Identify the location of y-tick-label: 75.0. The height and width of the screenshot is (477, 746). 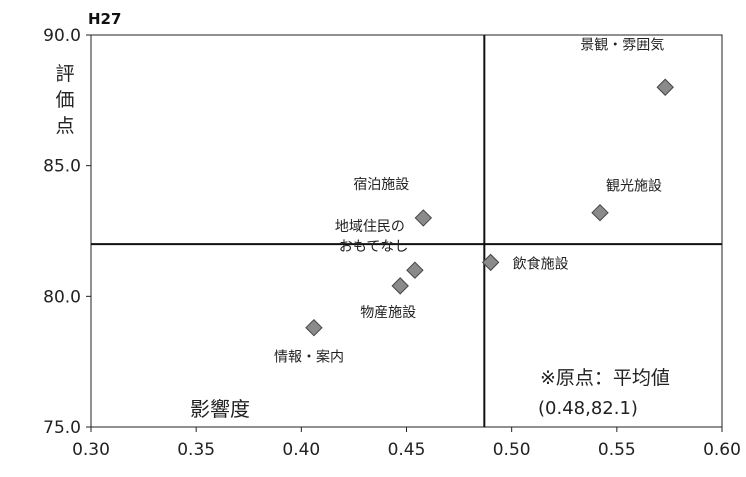
(62, 428).